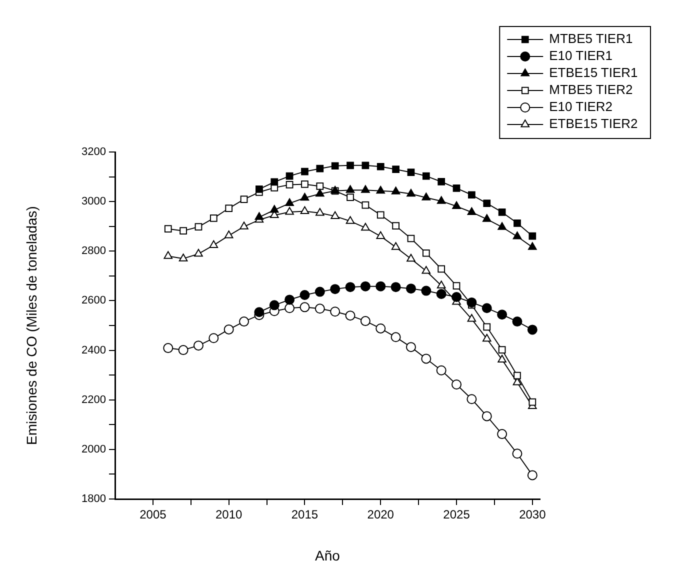  I want to click on legend-label: ETBE15 TIER1, so click(593, 72).